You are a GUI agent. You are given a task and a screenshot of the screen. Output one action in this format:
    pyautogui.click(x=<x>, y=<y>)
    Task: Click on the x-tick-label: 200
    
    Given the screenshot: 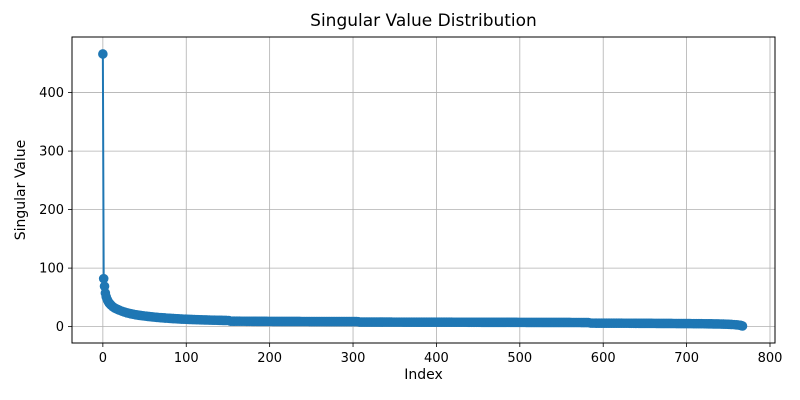 What is the action you would take?
    pyautogui.click(x=269, y=358)
    